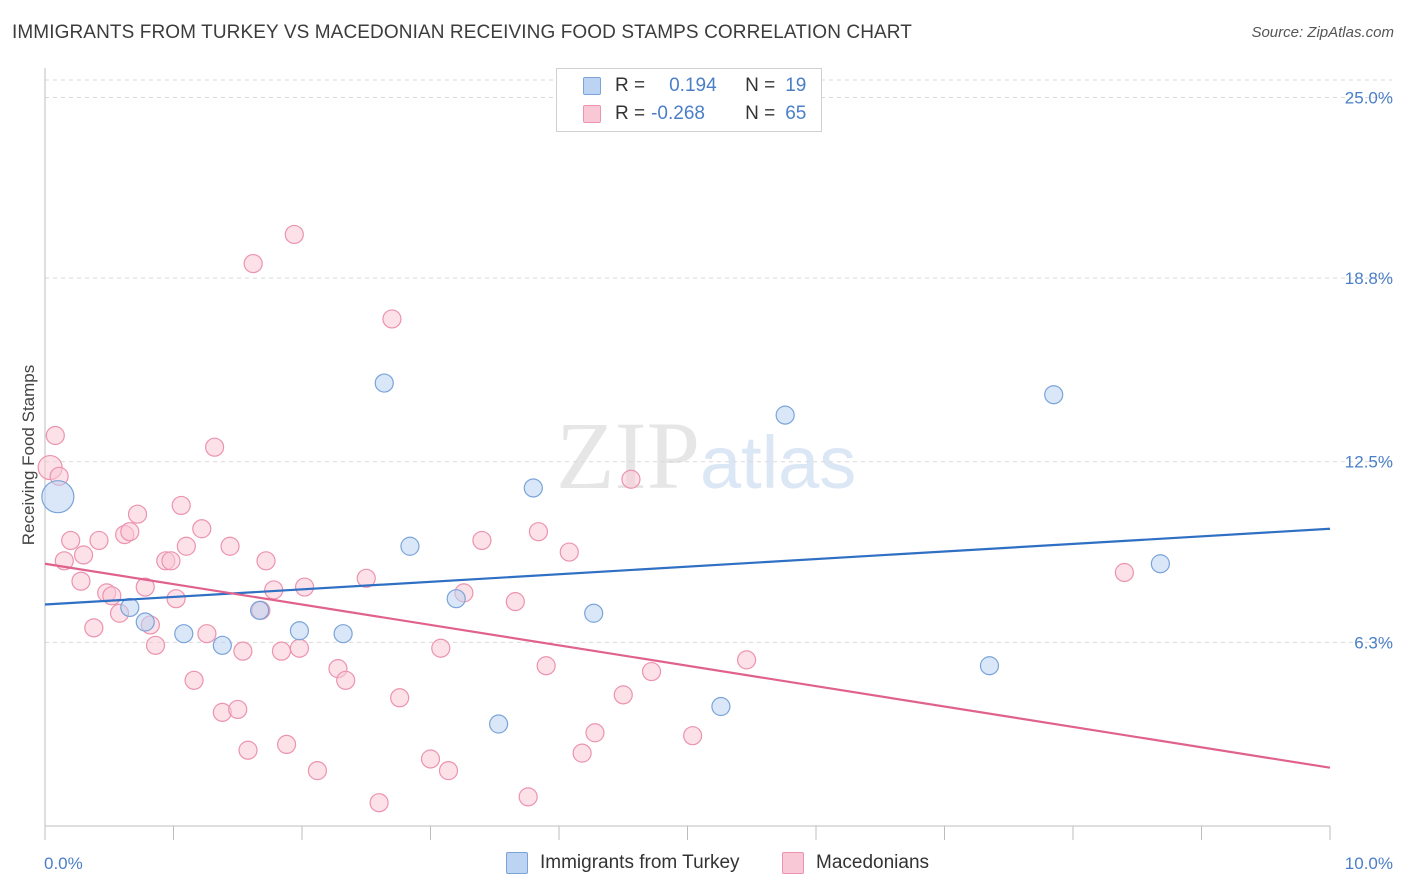  What do you see at coordinates (687, 566) in the screenshot?
I see `turkey-trend-line` at bounding box center [687, 566].